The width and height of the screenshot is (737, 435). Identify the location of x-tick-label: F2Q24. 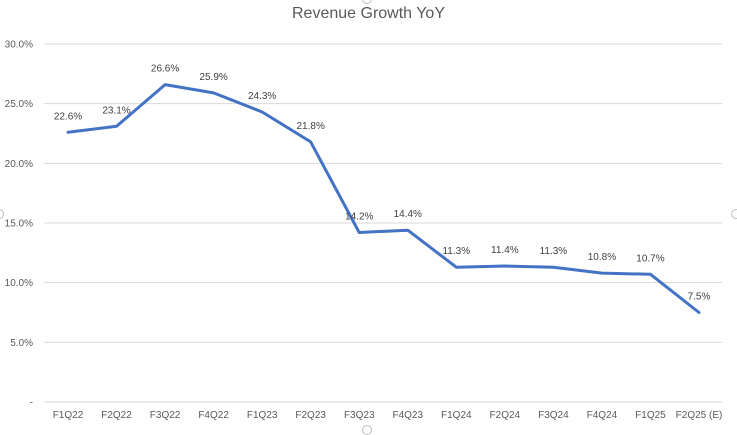
(505, 415).